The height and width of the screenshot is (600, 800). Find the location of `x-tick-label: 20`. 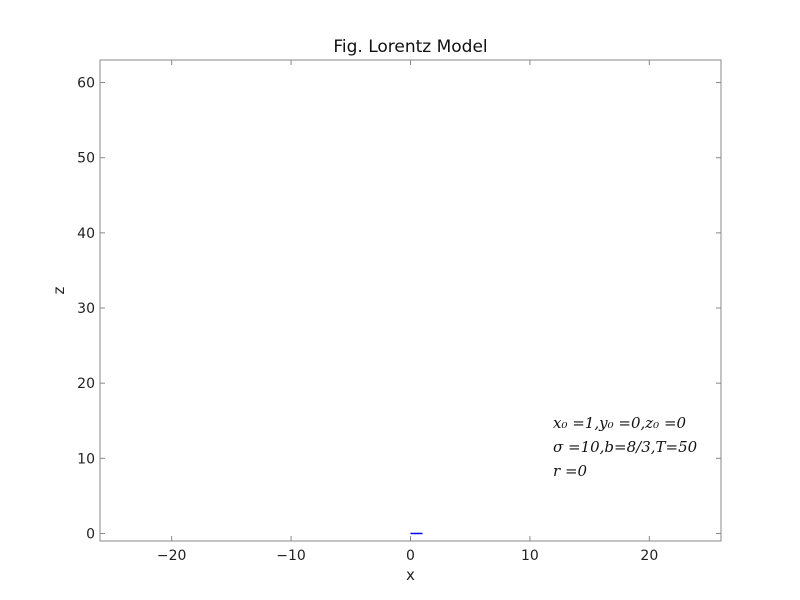

x-tick-label: 20 is located at coordinates (649, 556).